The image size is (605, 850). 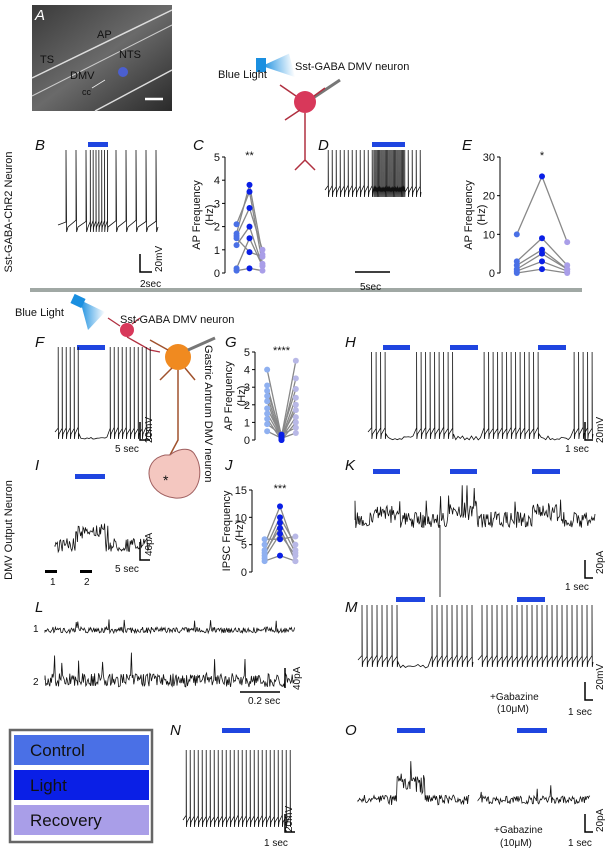 I want to click on scale-label: 5 sec, so click(x=127, y=569).